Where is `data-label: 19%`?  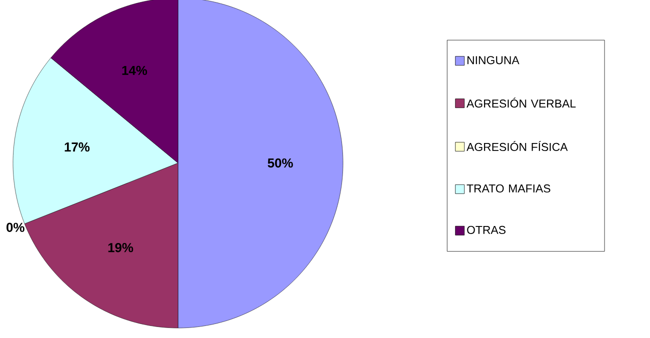
data-label: 19% is located at coordinates (121, 247).